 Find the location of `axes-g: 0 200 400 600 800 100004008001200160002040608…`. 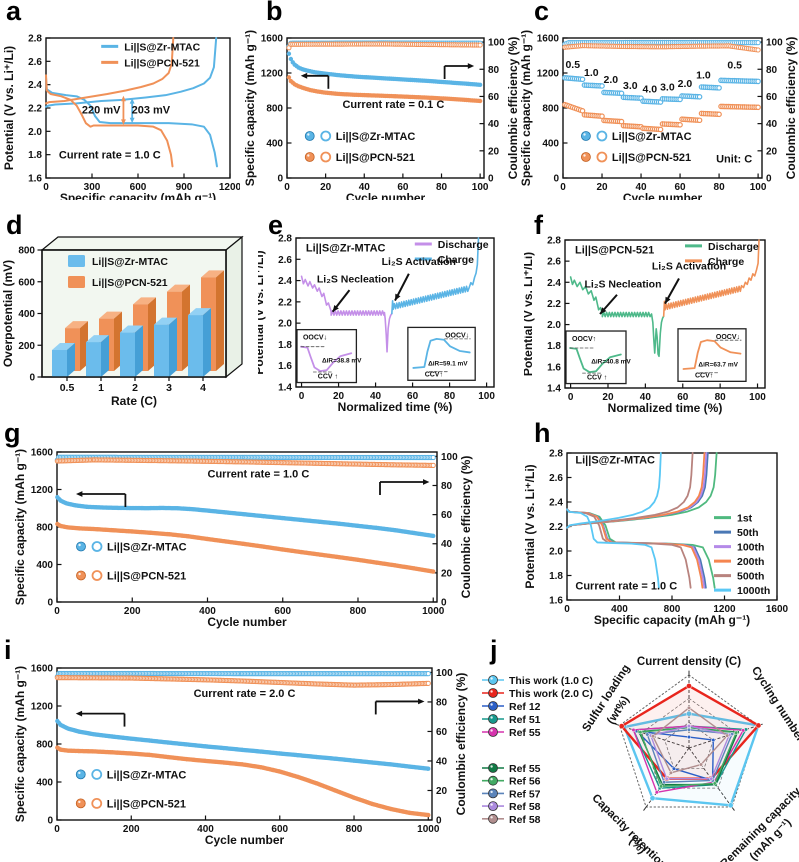

axes-g: 0 200 400 600 800 100004008001200160002040608… is located at coordinates (243, 539).